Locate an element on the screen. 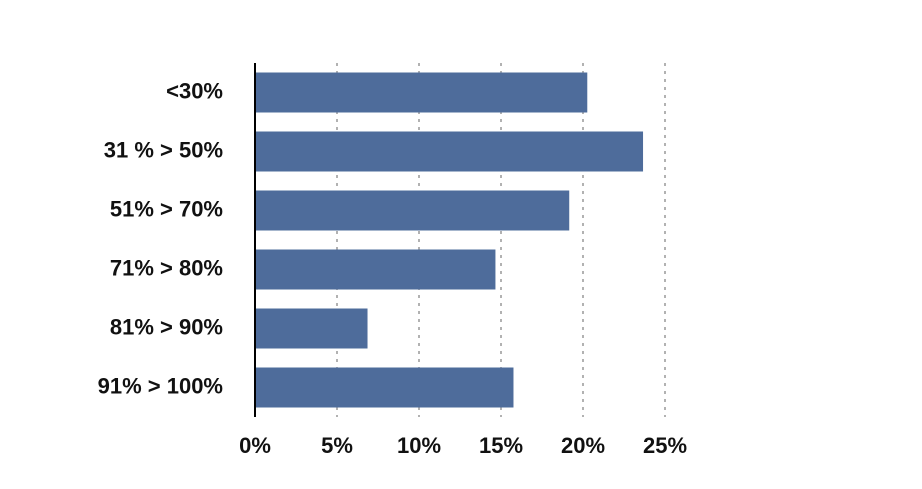  y-tick-label: 51% > 70% is located at coordinates (166, 208).